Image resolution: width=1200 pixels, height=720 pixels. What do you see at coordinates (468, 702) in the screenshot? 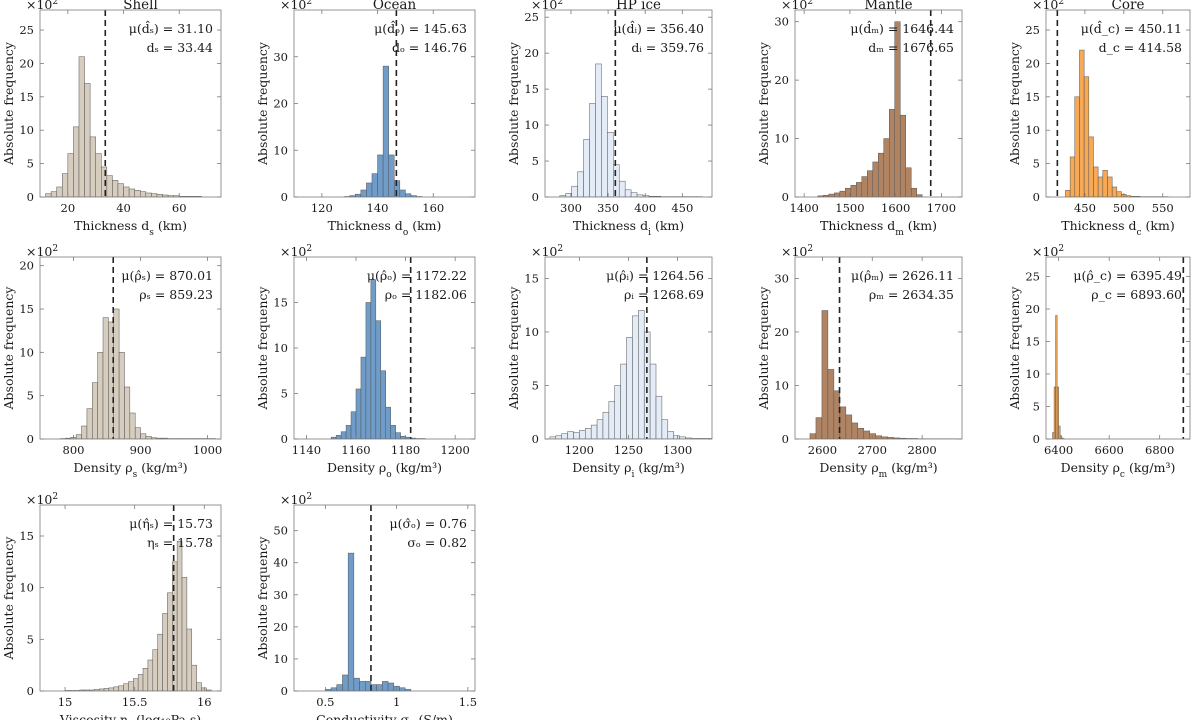
I see `x-tick-label: 1.5` at bounding box center [468, 702].